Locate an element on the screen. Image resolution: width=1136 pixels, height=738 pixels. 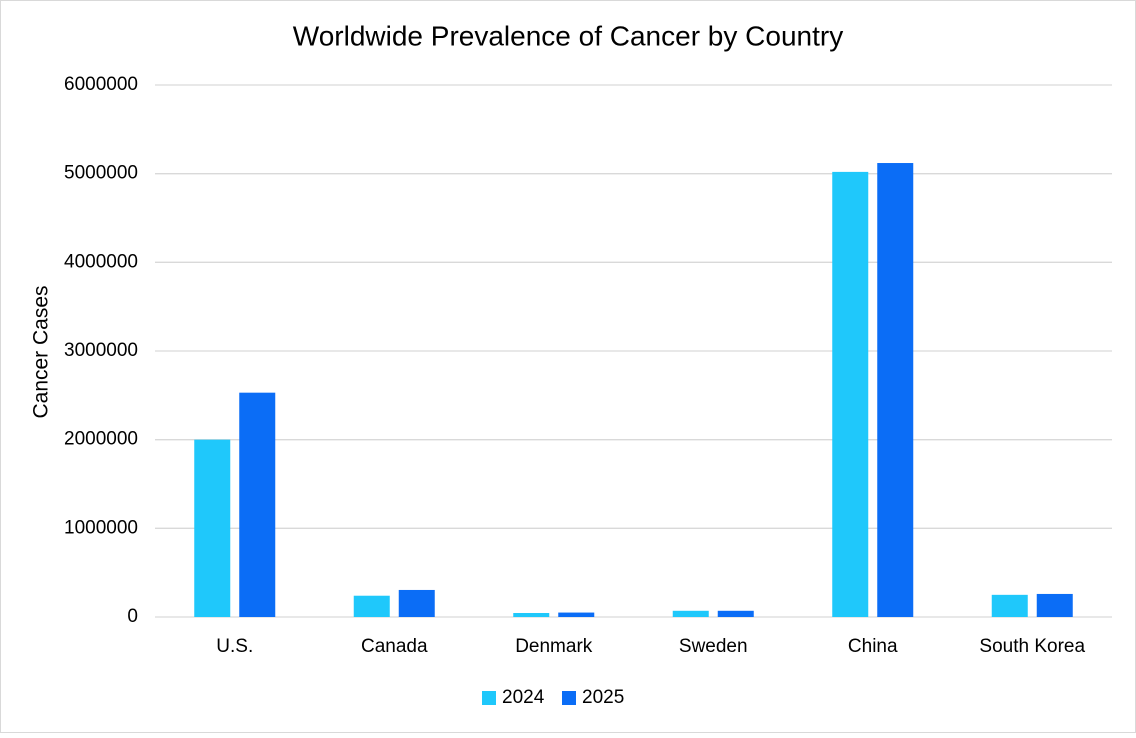
x-tick-label: Sweden is located at coordinates (713, 646).